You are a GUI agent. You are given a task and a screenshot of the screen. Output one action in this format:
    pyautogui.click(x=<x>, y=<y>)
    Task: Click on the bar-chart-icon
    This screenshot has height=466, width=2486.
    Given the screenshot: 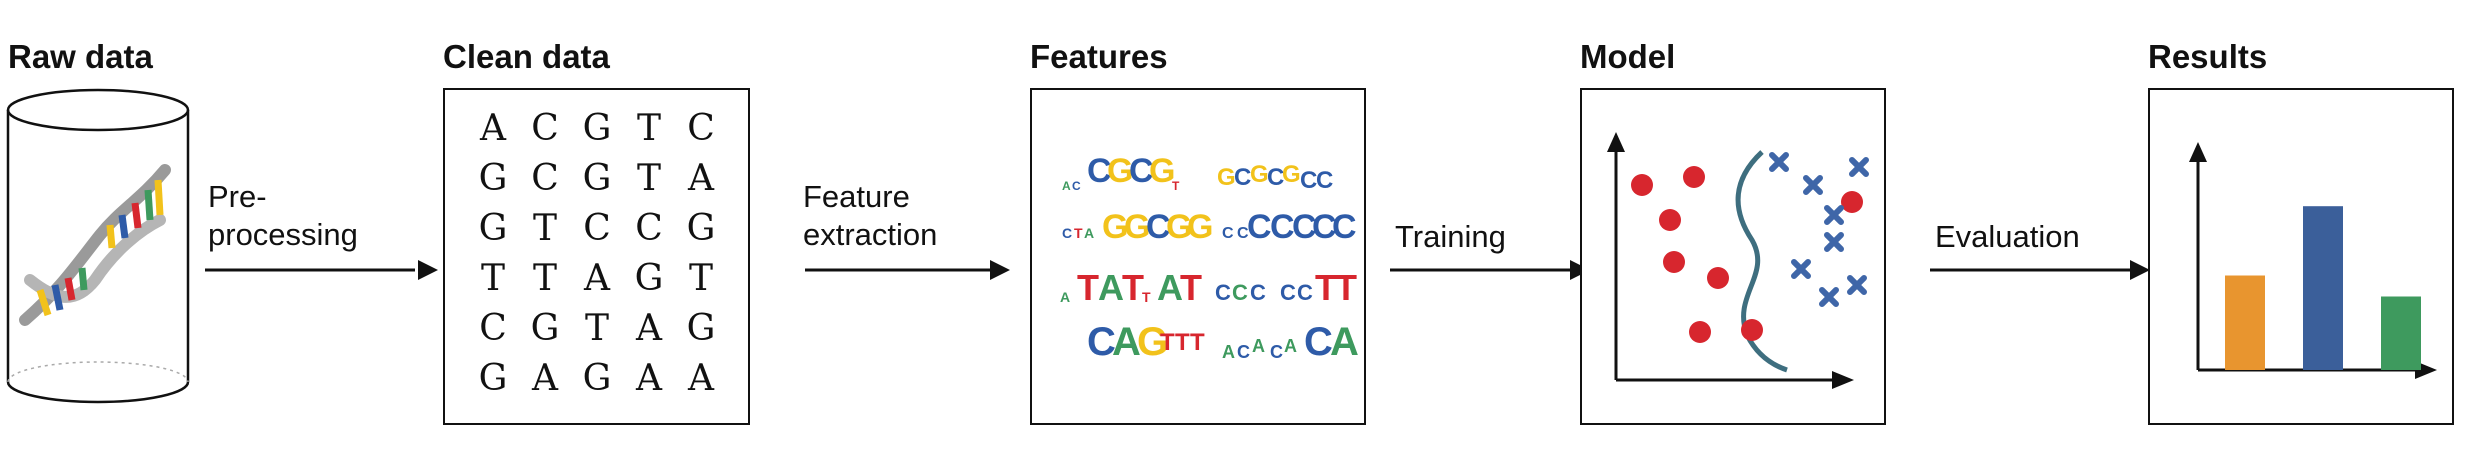 What is the action you would take?
    pyautogui.click(x=2313, y=260)
    